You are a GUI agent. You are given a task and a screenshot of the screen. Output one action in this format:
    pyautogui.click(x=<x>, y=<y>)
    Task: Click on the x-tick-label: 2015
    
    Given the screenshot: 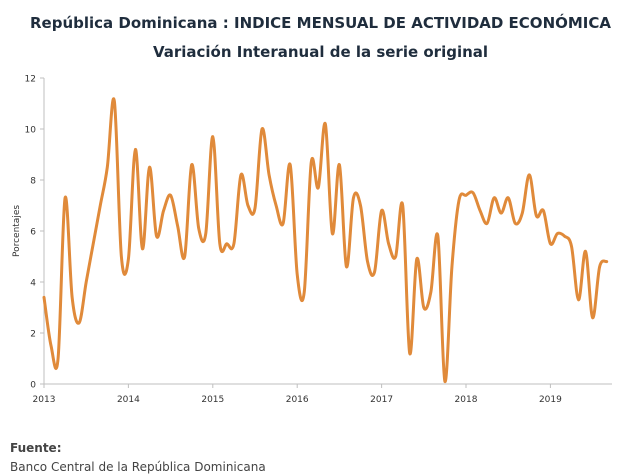 What is the action you would take?
    pyautogui.click(x=212, y=400)
    